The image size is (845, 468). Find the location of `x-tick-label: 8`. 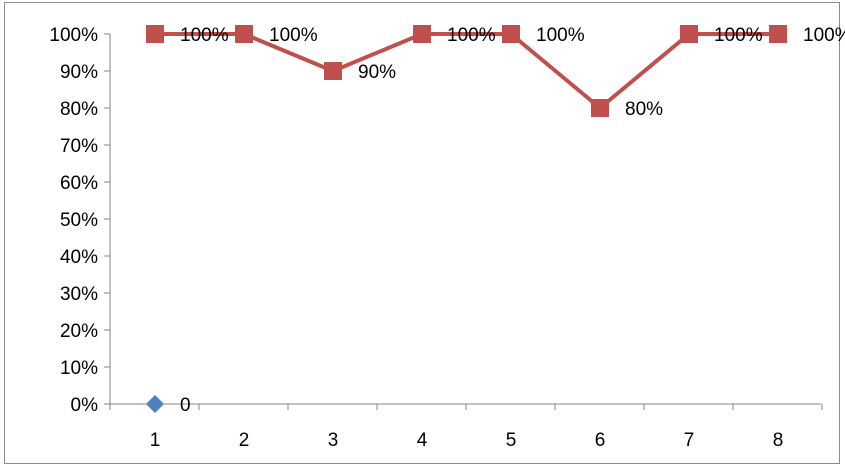

x-tick-label: 8 is located at coordinates (778, 440).